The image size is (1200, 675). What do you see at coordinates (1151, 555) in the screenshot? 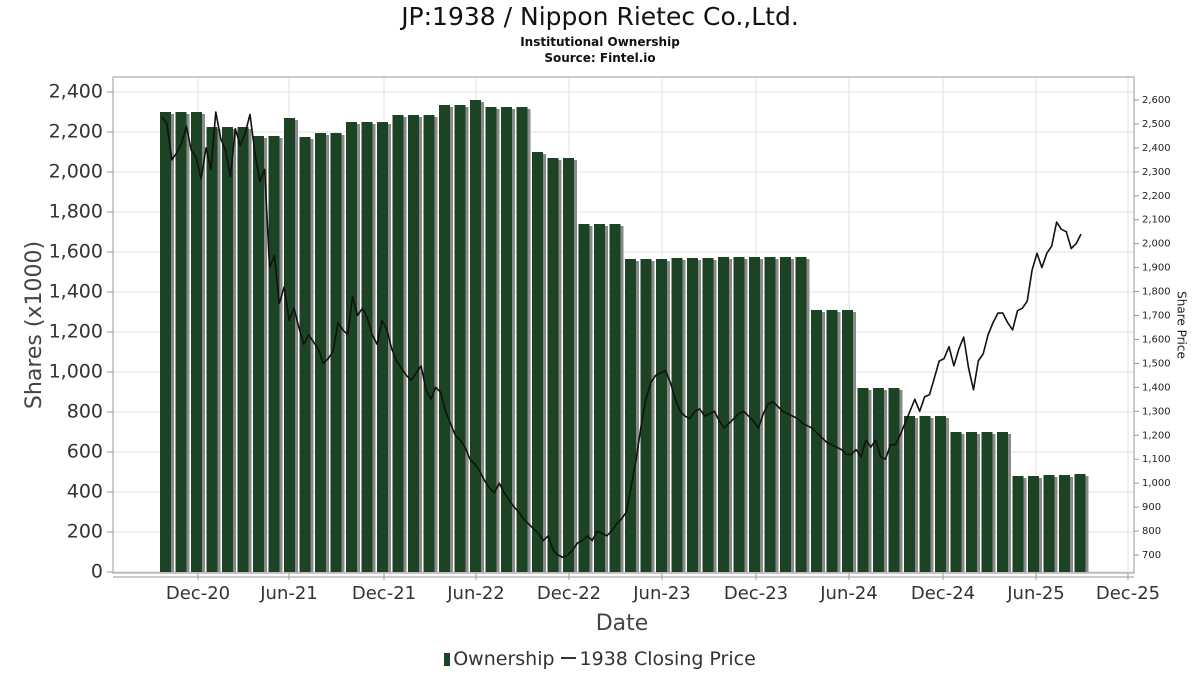
I see `y2-tick-label: 700` at bounding box center [1151, 555].